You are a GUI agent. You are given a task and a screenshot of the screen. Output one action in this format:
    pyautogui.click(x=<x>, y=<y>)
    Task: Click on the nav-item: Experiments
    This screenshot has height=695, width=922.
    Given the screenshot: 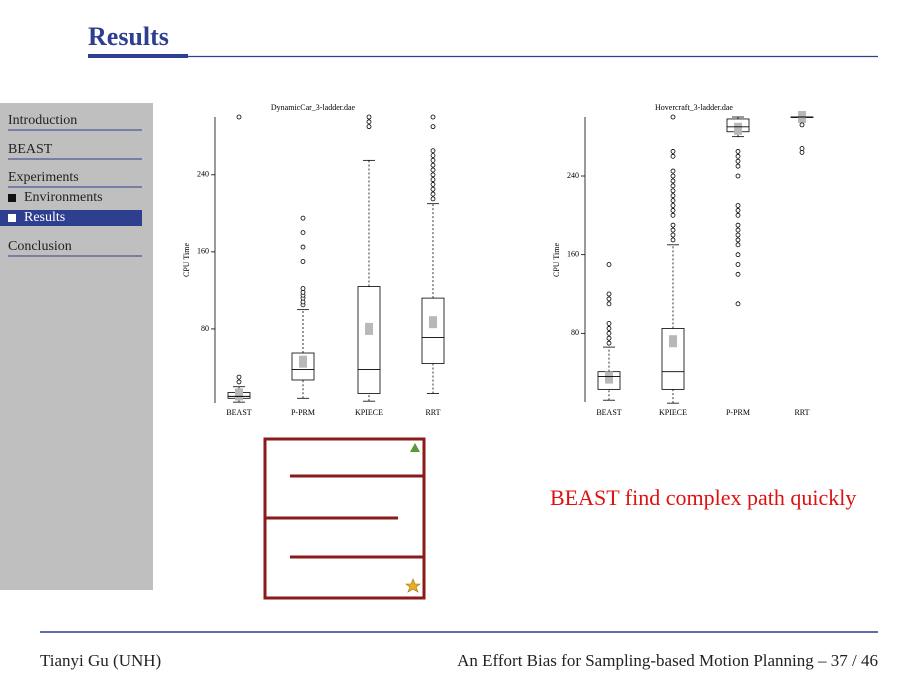 What is the action you would take?
    pyautogui.click(x=43, y=177)
    